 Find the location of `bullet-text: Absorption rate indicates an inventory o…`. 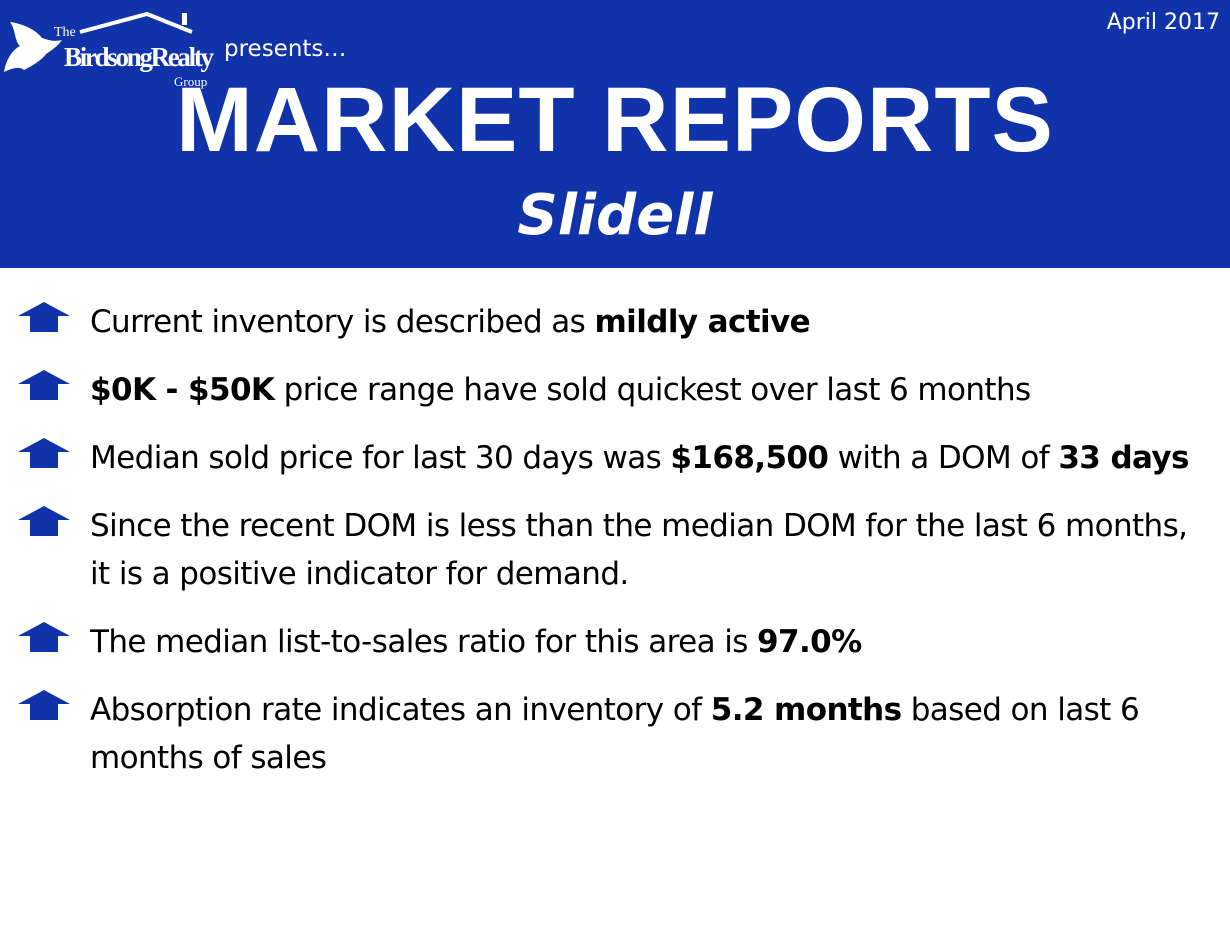

bullet-text: Absorption rate indicates an inventory o… is located at coordinates (400, 710).